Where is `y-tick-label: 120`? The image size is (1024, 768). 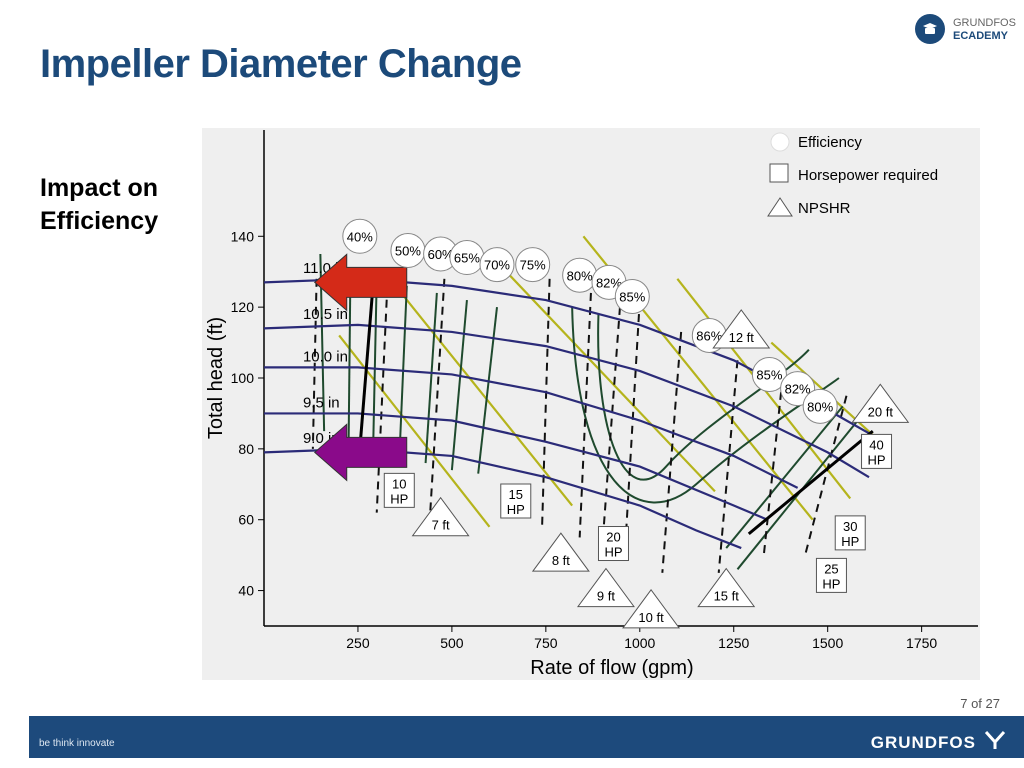
y-tick-label: 120 is located at coordinates (243, 307).